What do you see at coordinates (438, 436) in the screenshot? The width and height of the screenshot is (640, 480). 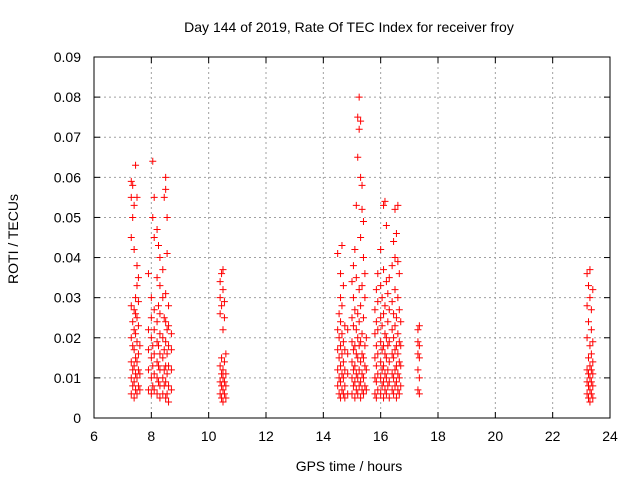 I see `x-tick-label: 18` at bounding box center [438, 436].